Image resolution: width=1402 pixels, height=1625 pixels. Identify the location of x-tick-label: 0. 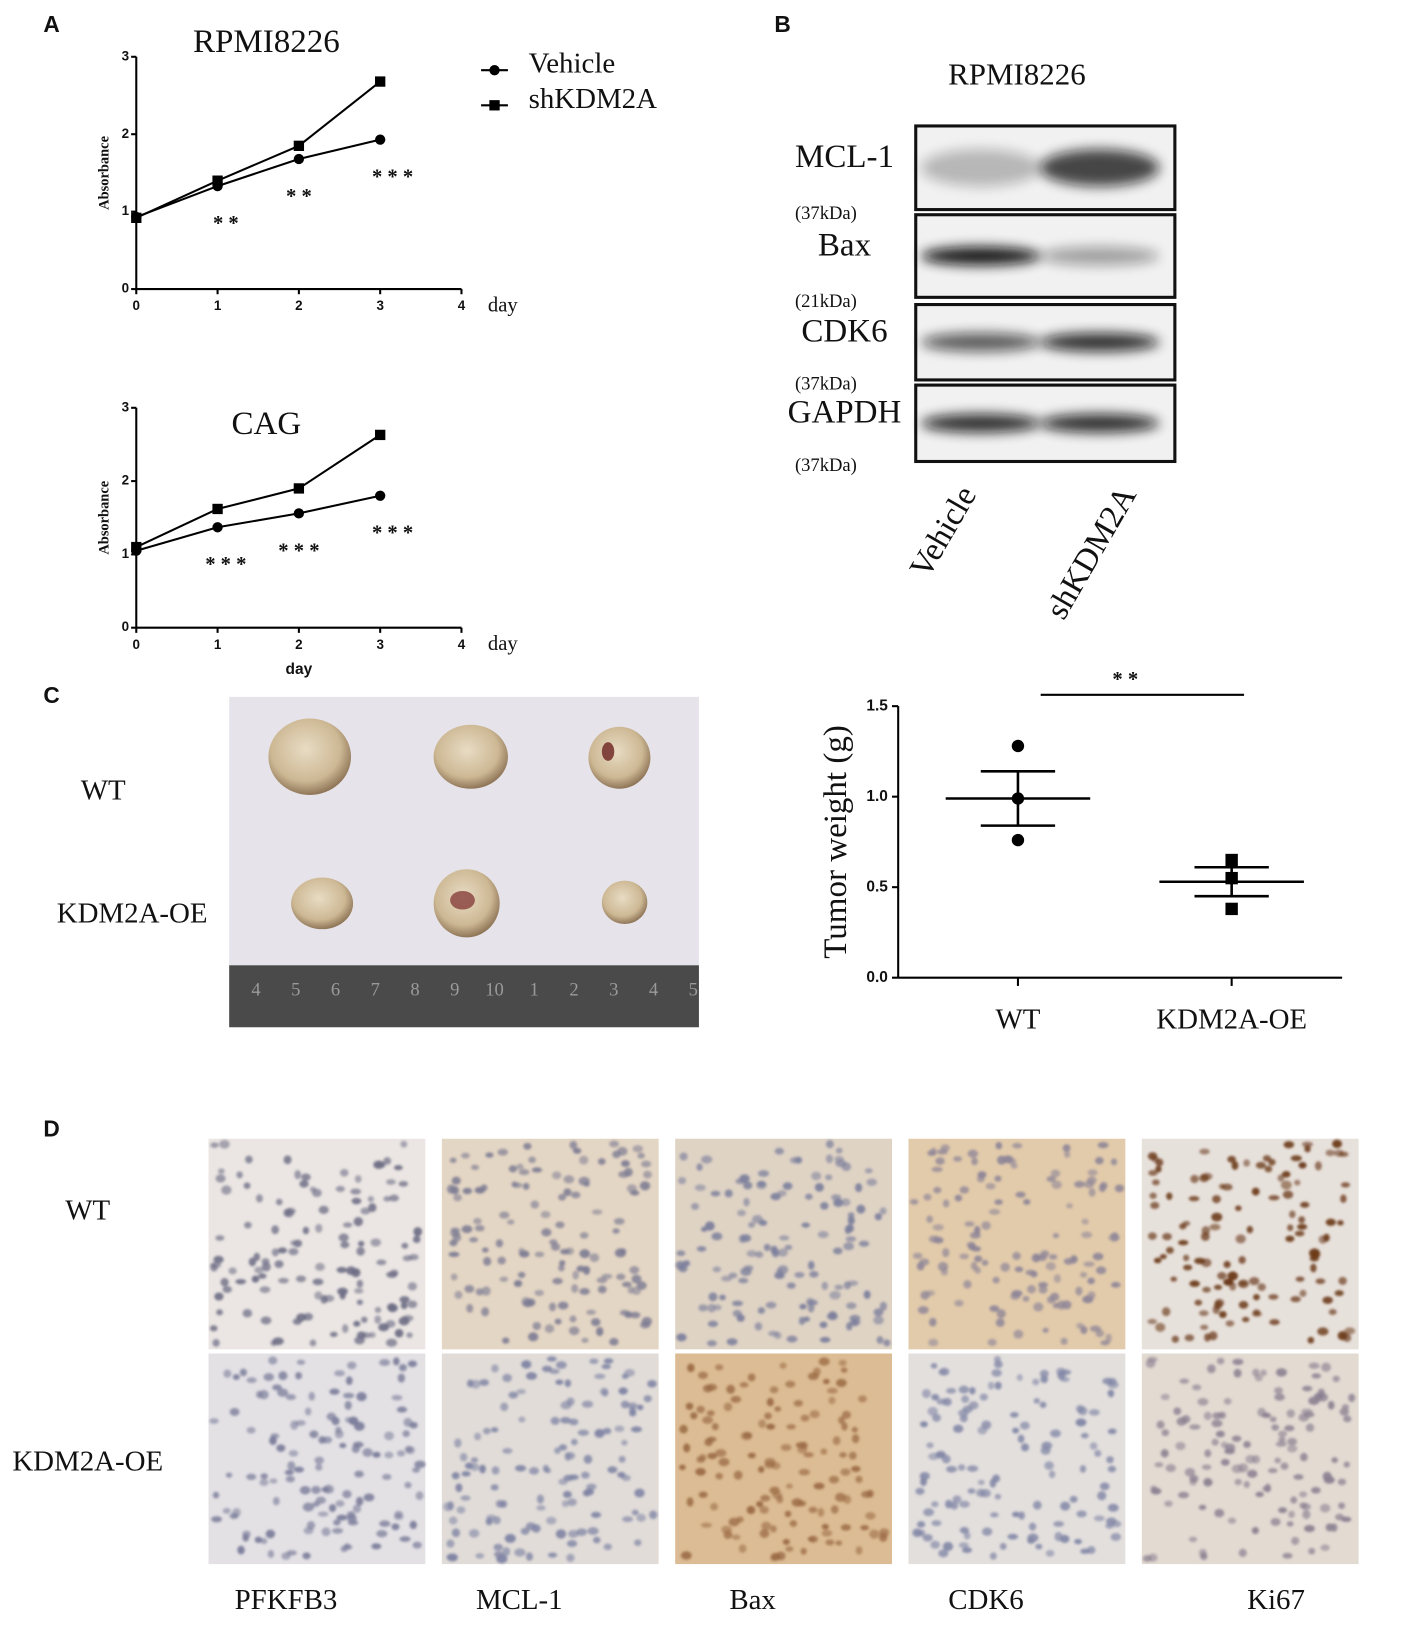
(136, 305).